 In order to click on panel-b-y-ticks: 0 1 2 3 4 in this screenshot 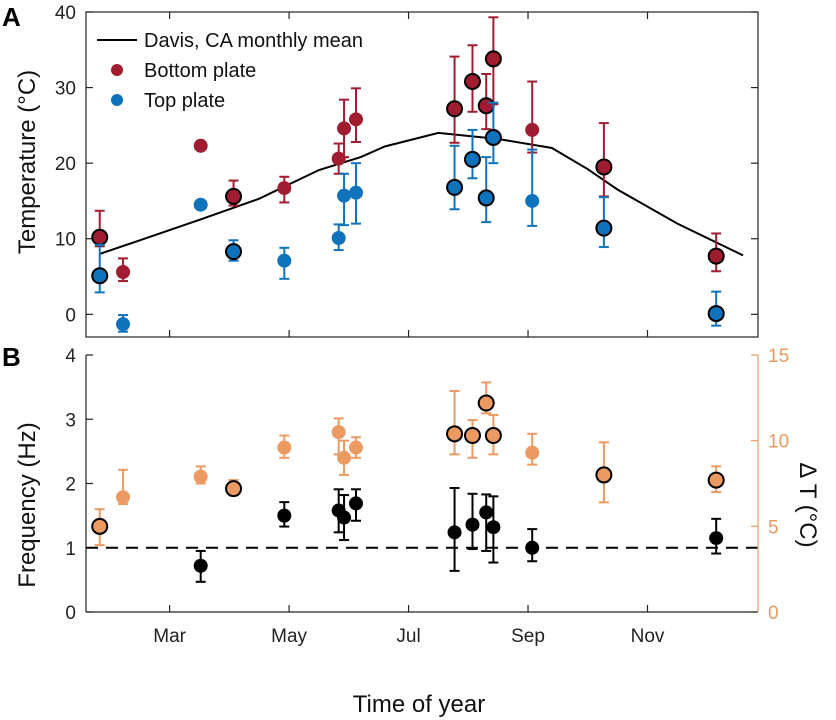, I will do `click(79, 485)`.